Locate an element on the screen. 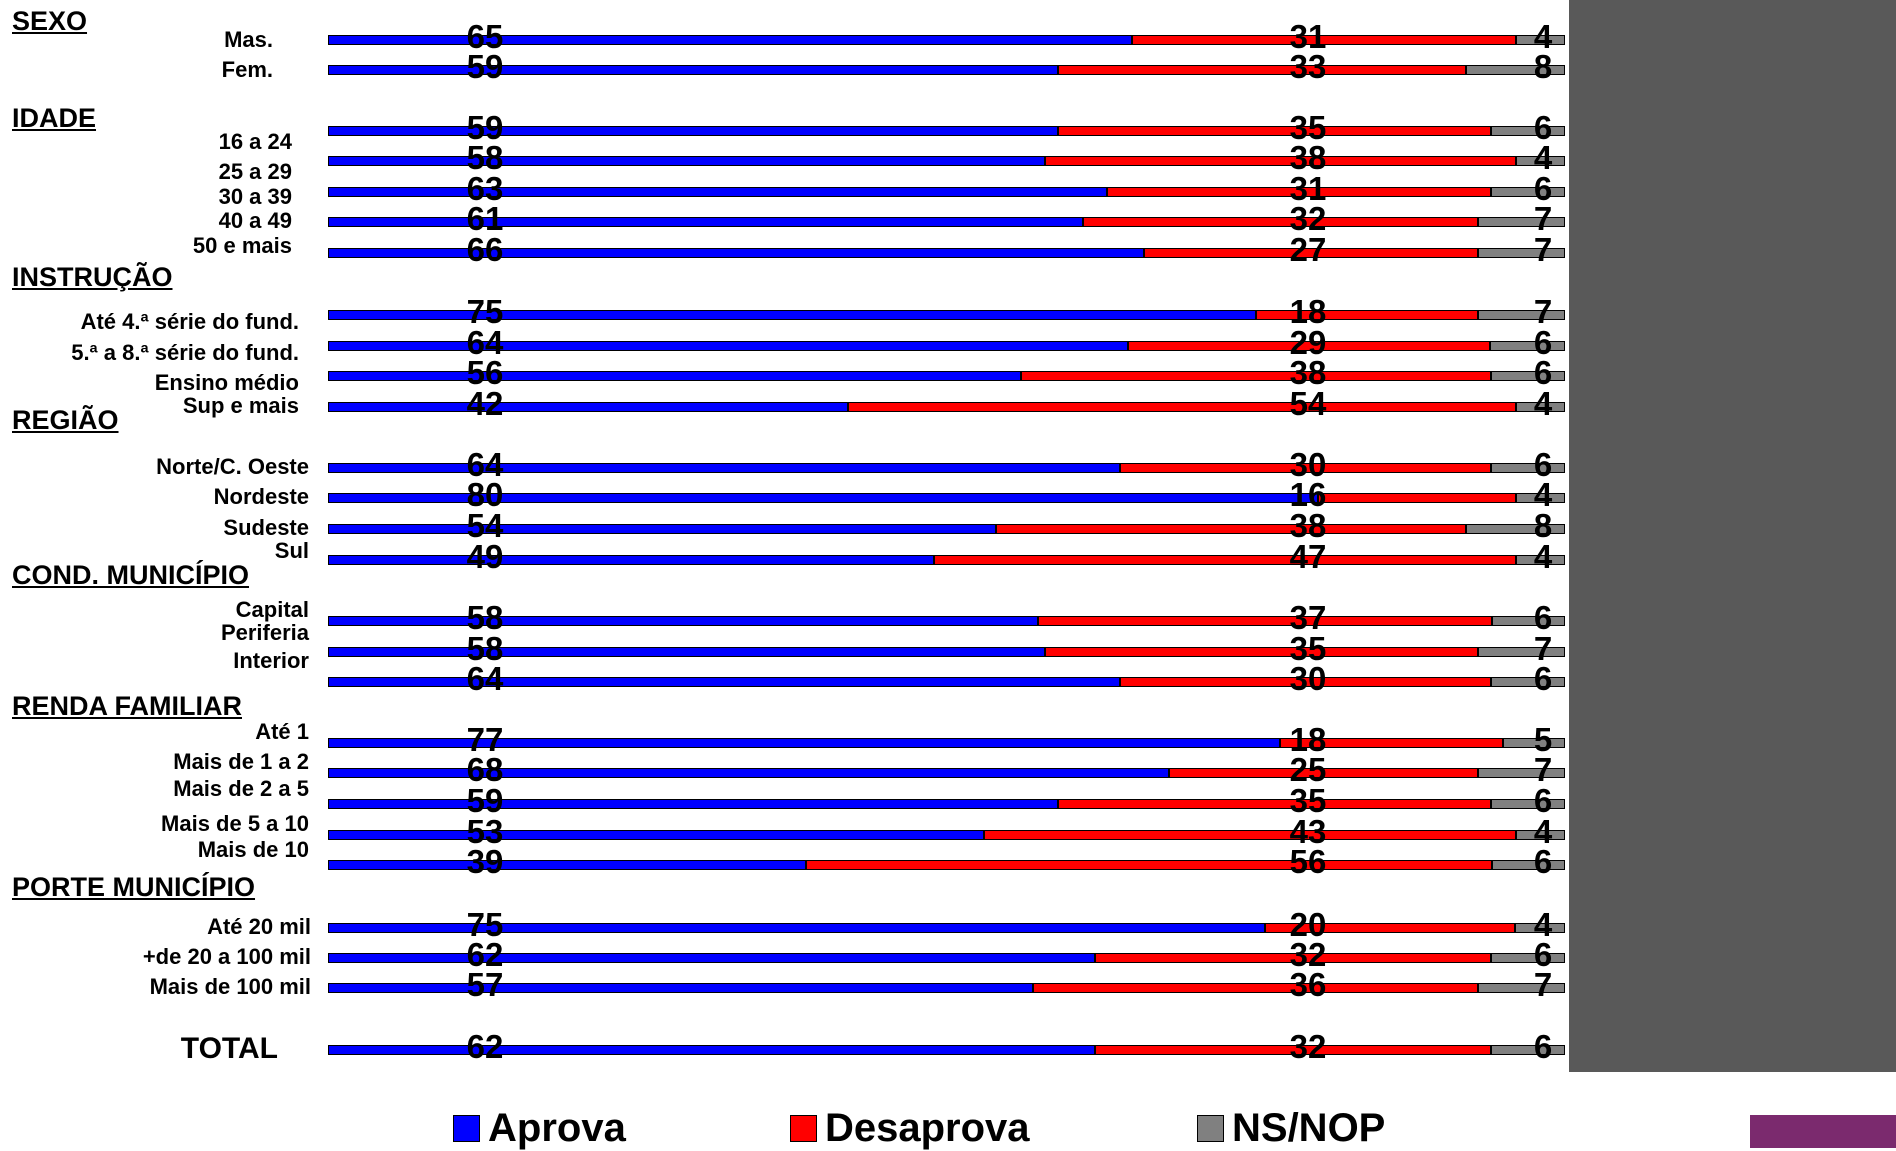  data-label-aprova: 66 is located at coordinates (485, 249).